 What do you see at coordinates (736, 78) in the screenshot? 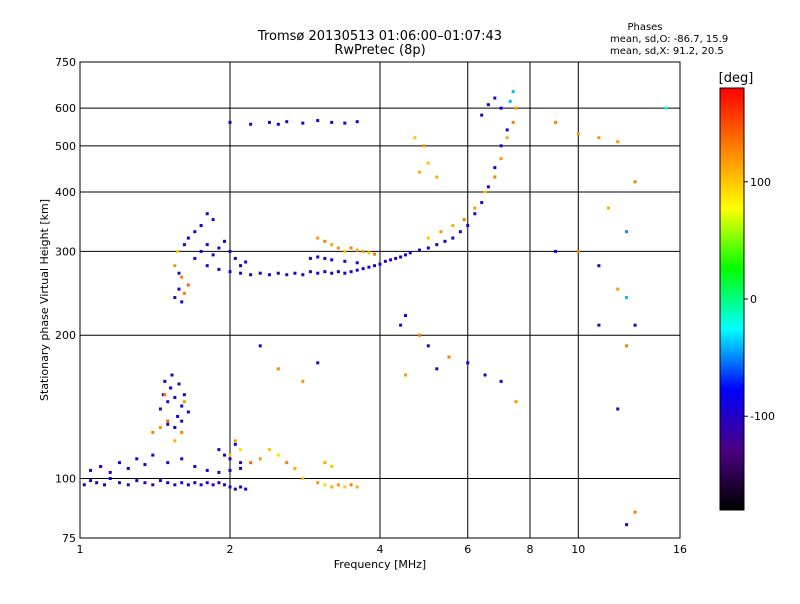
I see `colorbar-title: [deg]` at bounding box center [736, 78].